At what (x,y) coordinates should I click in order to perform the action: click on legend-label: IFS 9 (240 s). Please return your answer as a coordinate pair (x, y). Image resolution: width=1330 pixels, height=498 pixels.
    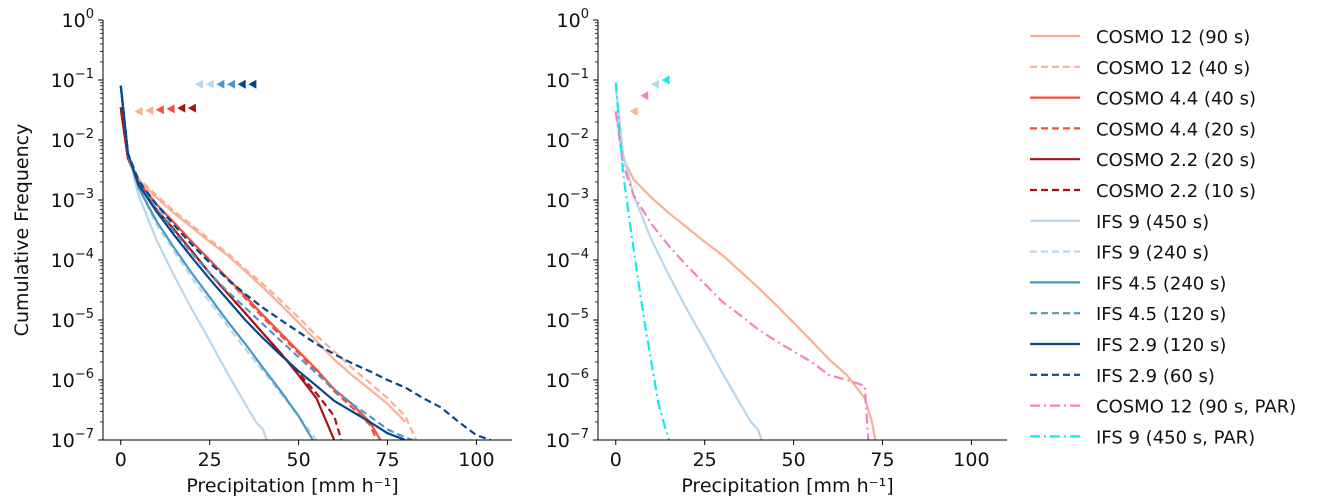
    Looking at the image, I should click on (1152, 253).